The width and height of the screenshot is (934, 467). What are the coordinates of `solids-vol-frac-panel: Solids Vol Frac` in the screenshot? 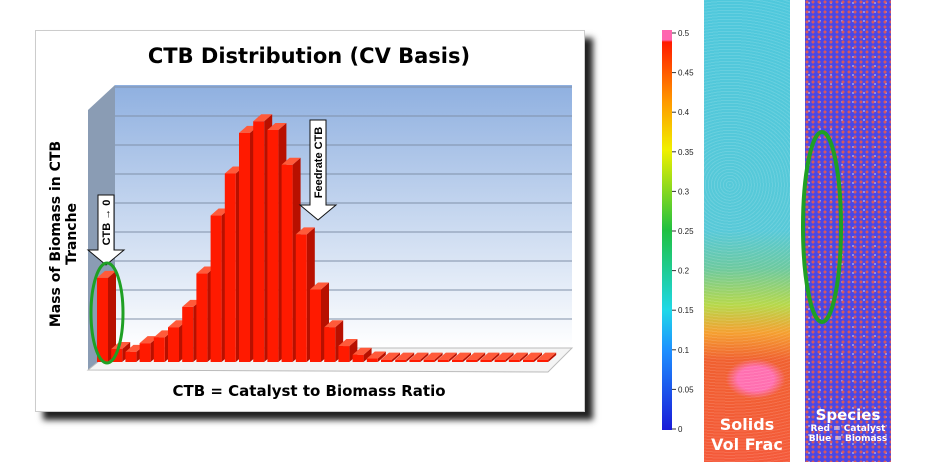 It's located at (747, 231).